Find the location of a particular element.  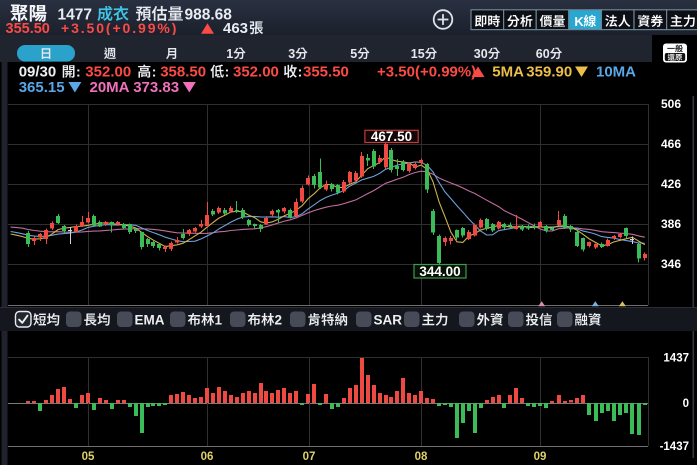

svg-text: 359.90 is located at coordinates (549, 72).